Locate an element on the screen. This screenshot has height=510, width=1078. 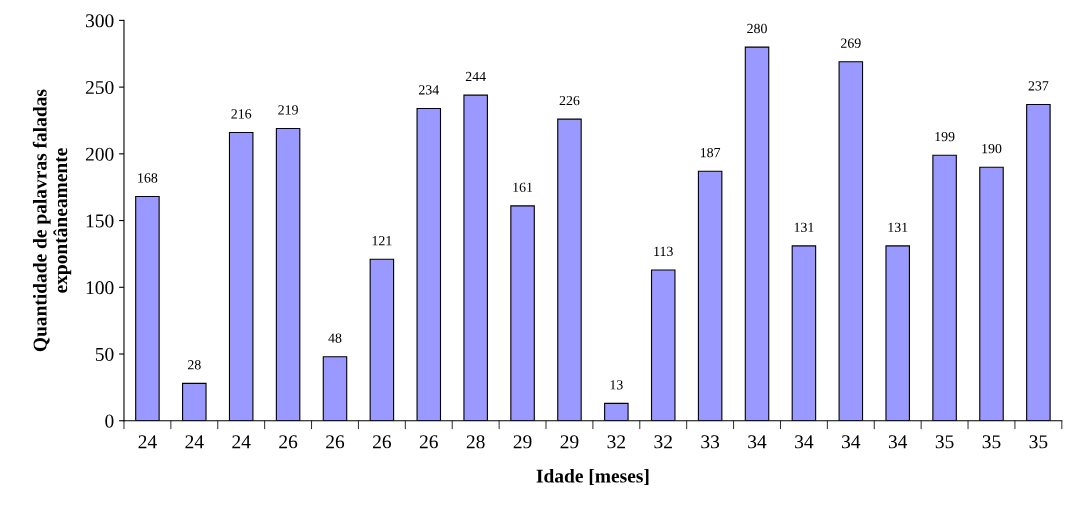
y-tick-label: 300 is located at coordinates (100, 21).